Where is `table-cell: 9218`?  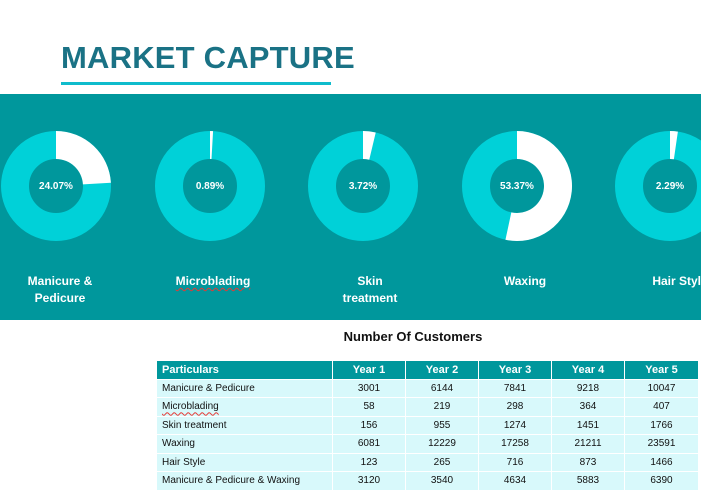 table-cell: 9218 is located at coordinates (588, 388).